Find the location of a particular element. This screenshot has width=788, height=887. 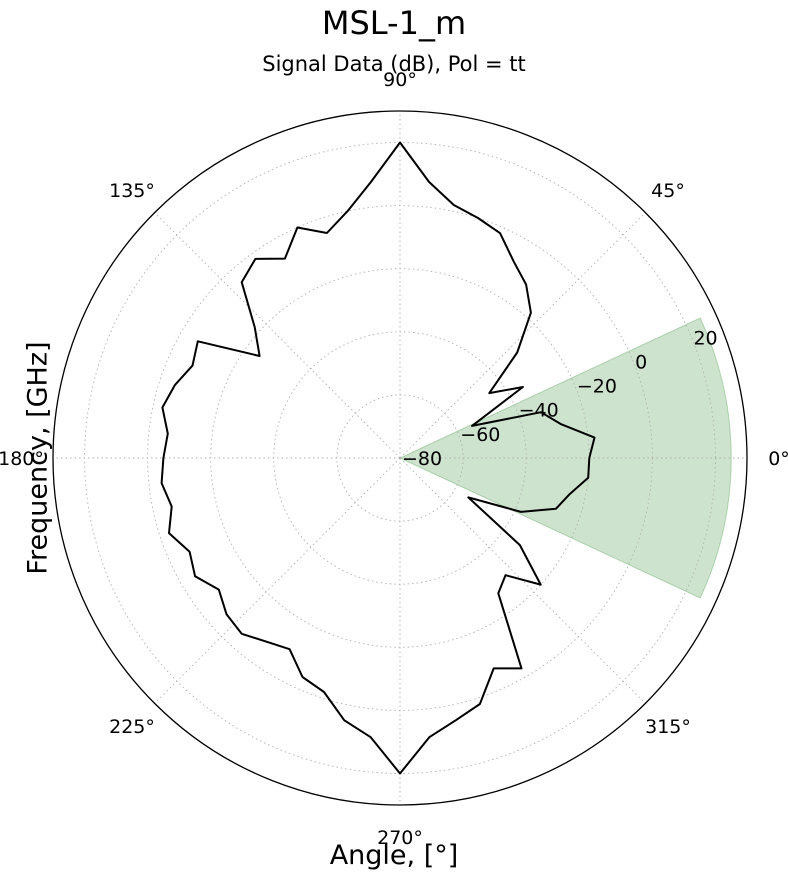

r-tick-label: 0 is located at coordinates (641, 362).